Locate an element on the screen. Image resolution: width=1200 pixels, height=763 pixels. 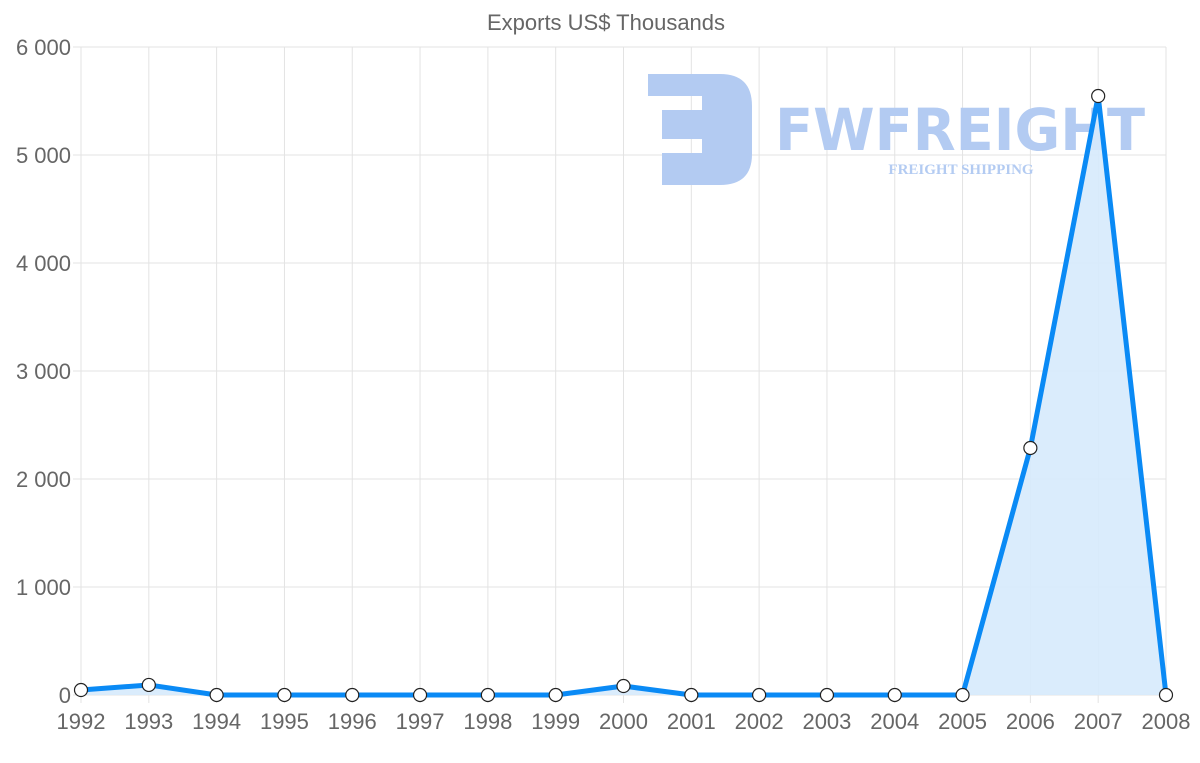
y-tick-label: 3 000 is located at coordinates (43, 371).